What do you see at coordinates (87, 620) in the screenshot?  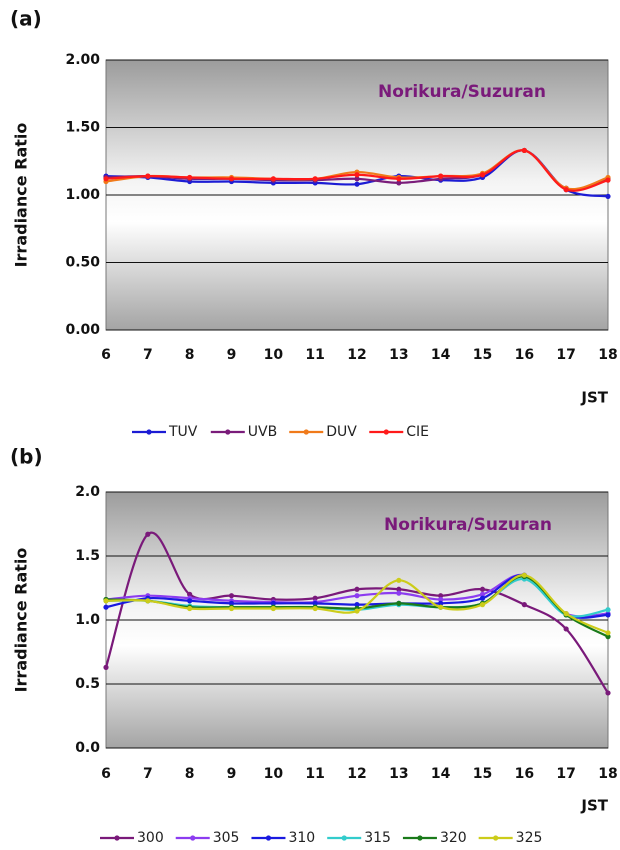 I see `y-tick-label: 1.0` at bounding box center [87, 620].